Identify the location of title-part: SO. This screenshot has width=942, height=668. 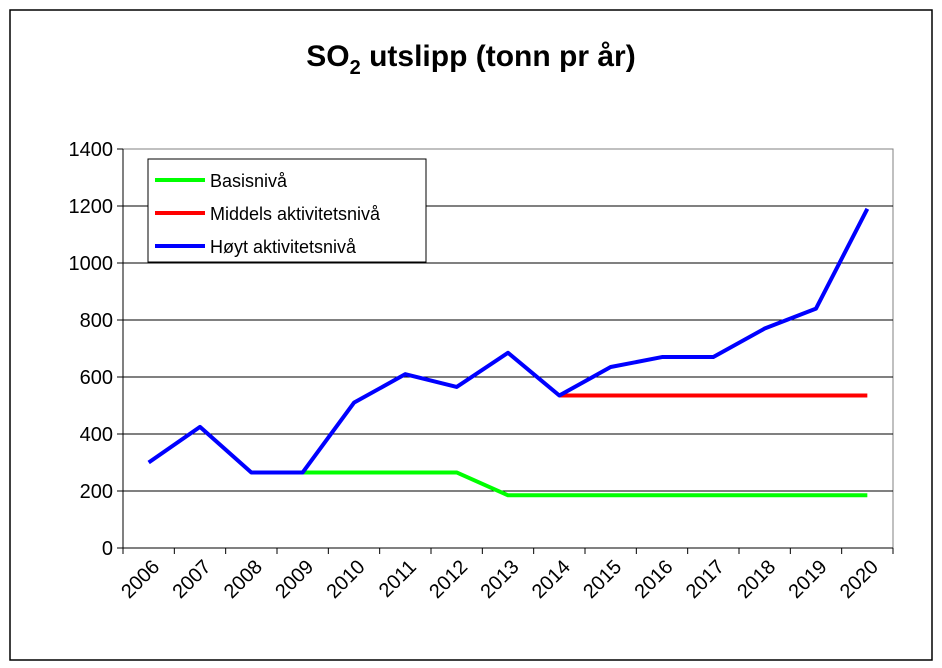
(327, 56).